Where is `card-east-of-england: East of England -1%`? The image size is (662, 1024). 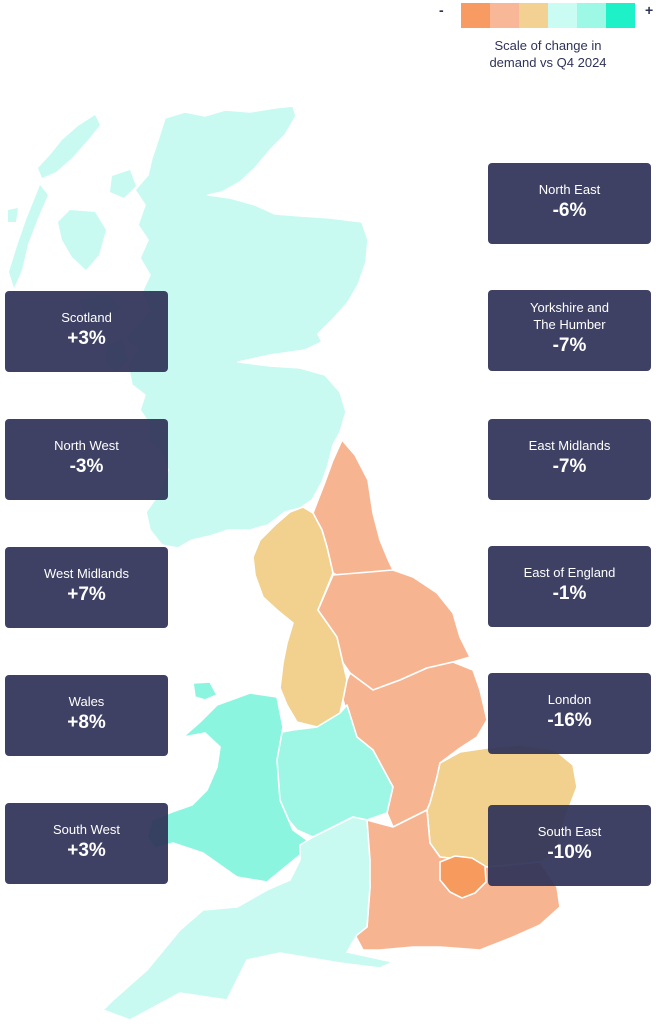
card-east-of-england: East of England -1% is located at coordinates (569, 586).